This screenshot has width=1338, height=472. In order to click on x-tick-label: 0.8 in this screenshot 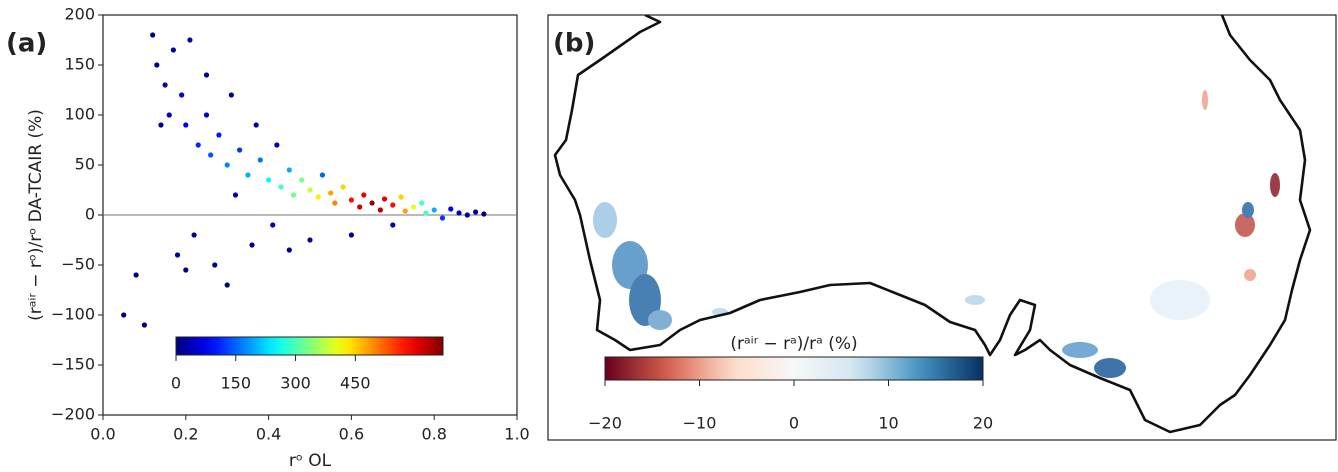, I will do `click(433, 434)`.